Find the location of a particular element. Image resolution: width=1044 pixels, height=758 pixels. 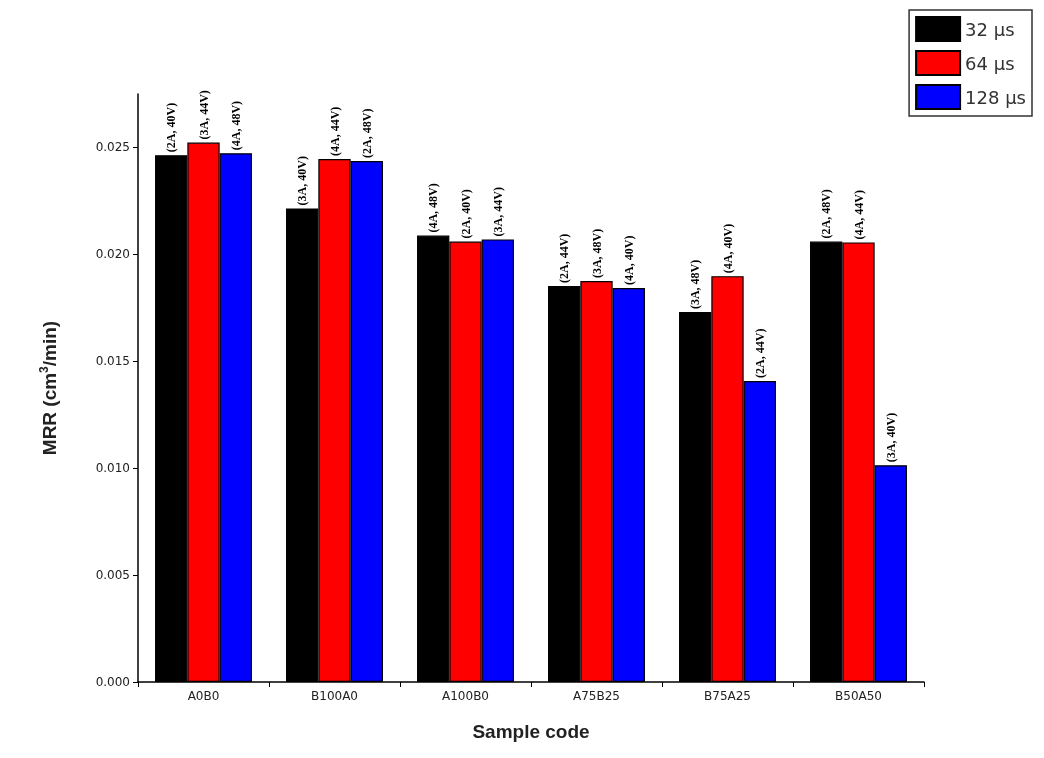

x-tick-label: A100B0 is located at coordinates (465, 696).